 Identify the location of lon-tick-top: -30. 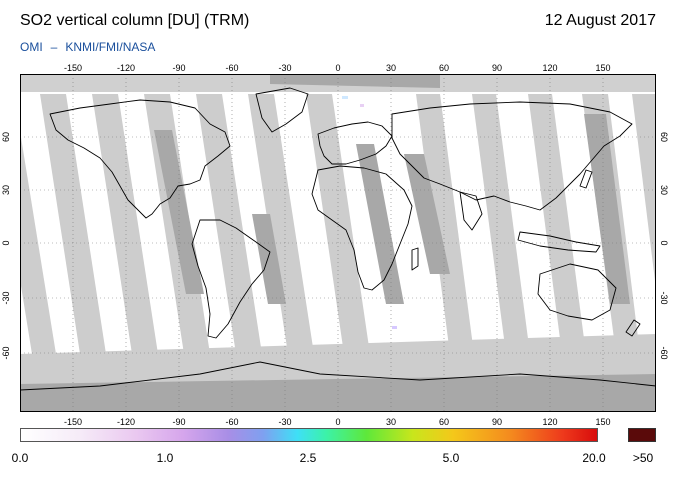
(285, 68).